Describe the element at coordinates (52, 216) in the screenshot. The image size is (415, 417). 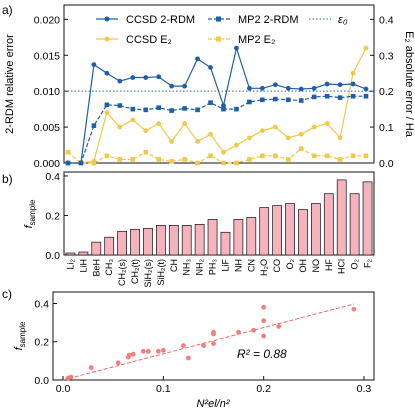
I see `panel-b-ytick-label: 0.2` at that location.